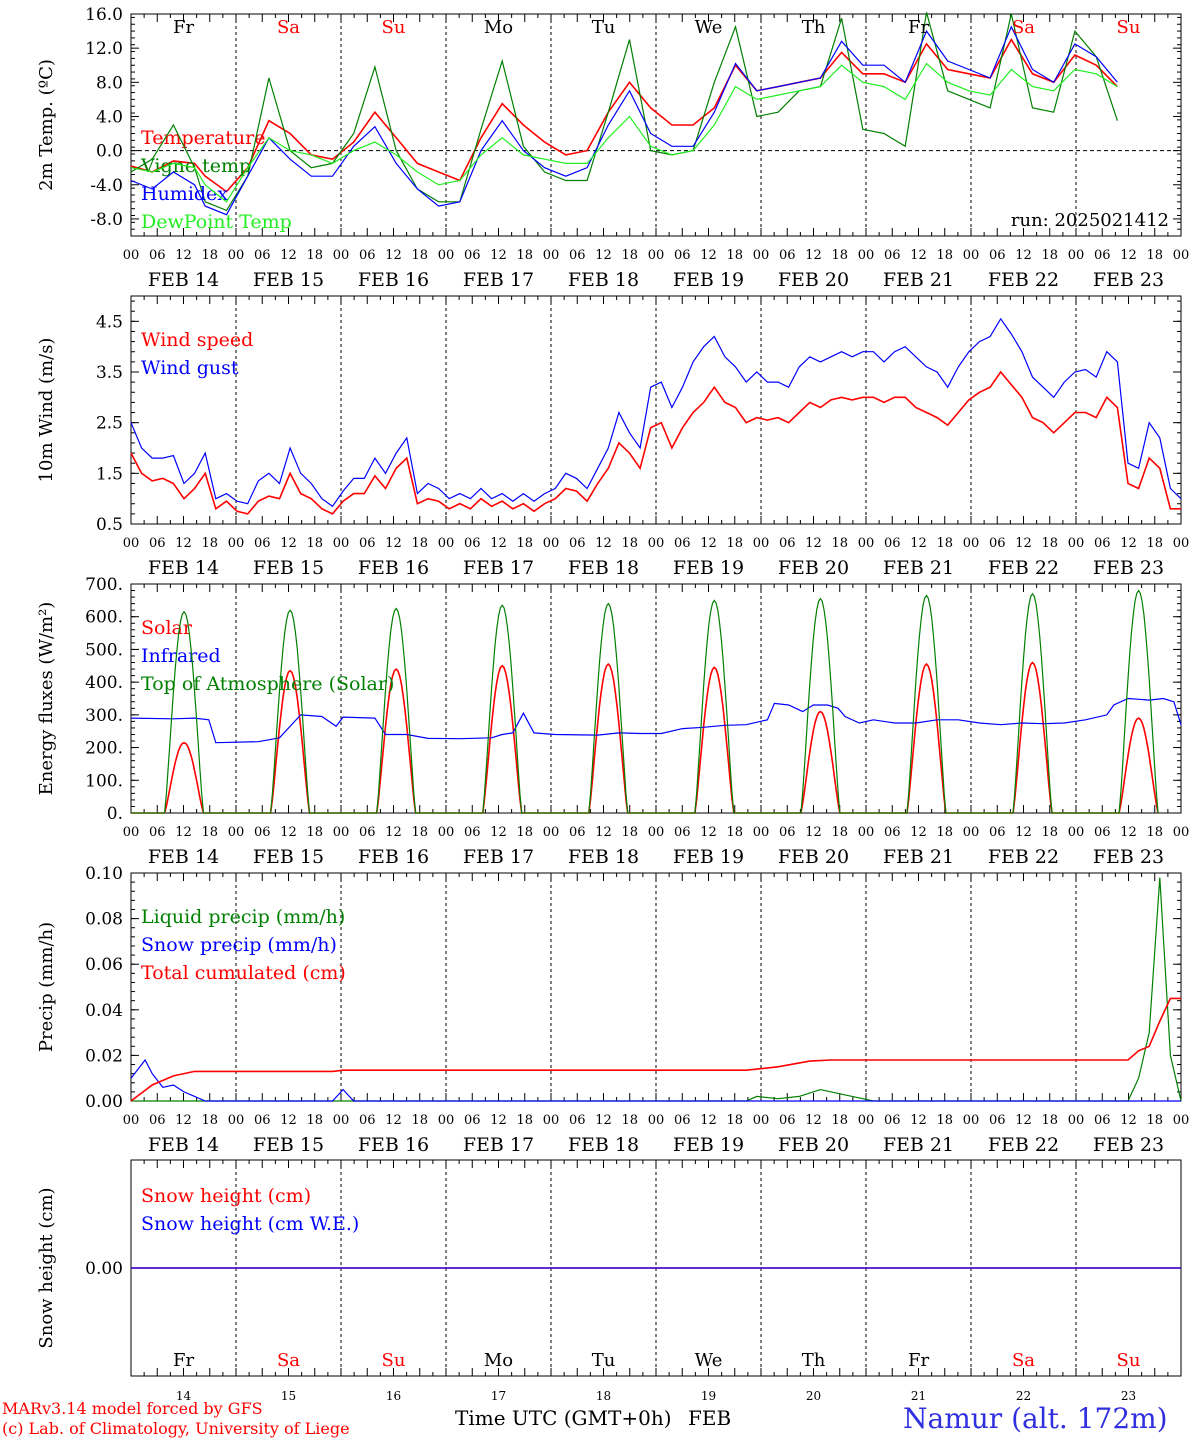 The width and height of the screenshot is (1194, 1440). What do you see at coordinates (708, 1396) in the screenshot?
I see `day-number-label: 19` at bounding box center [708, 1396].